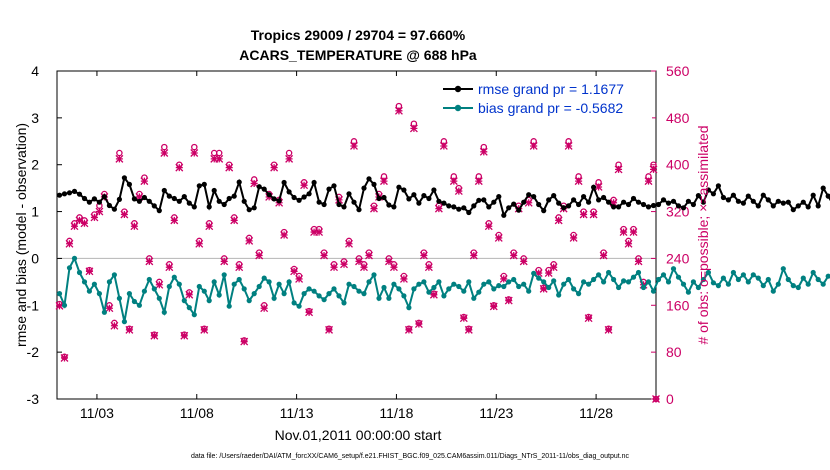 This screenshot has height=470, width=830. What do you see at coordinates (35, 165) in the screenshot?
I see `y-left-tick-label: 2` at bounding box center [35, 165].